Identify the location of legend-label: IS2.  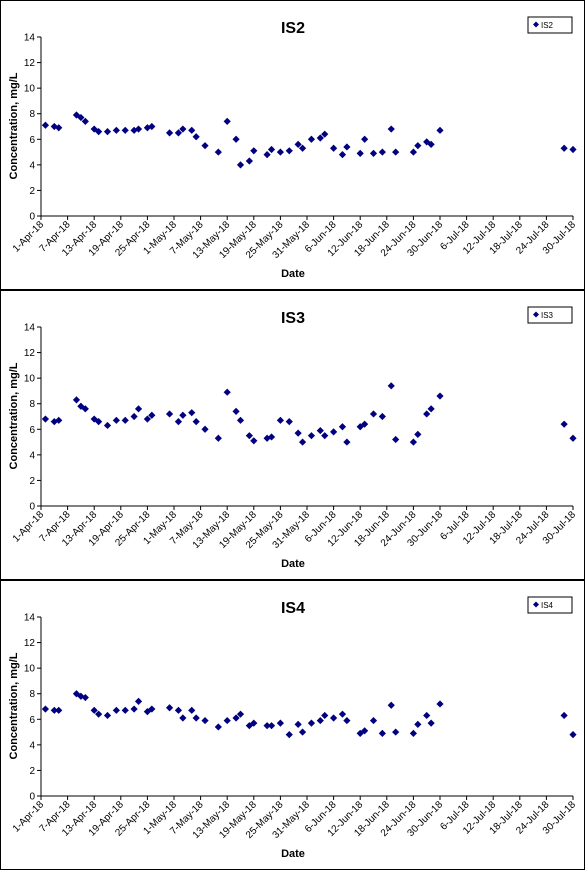
(547, 25).